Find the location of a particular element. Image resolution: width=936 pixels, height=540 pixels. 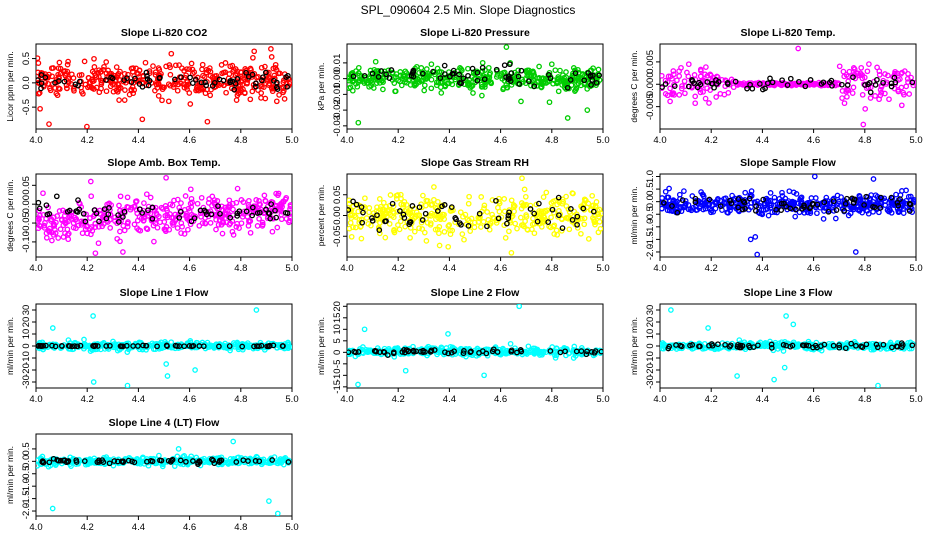

panel-title: Slope Line 2 Flow is located at coordinates (476, 293).